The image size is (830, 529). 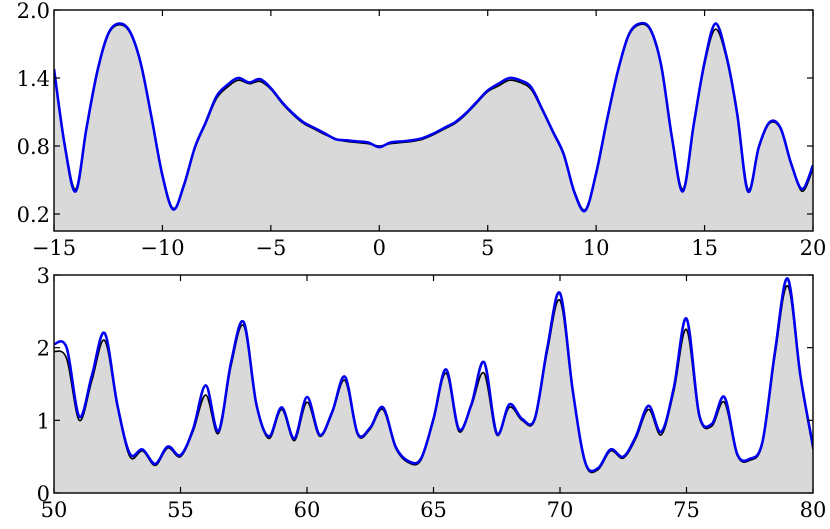 What do you see at coordinates (43, 276) in the screenshot?
I see `y-tick-label: 3` at bounding box center [43, 276].